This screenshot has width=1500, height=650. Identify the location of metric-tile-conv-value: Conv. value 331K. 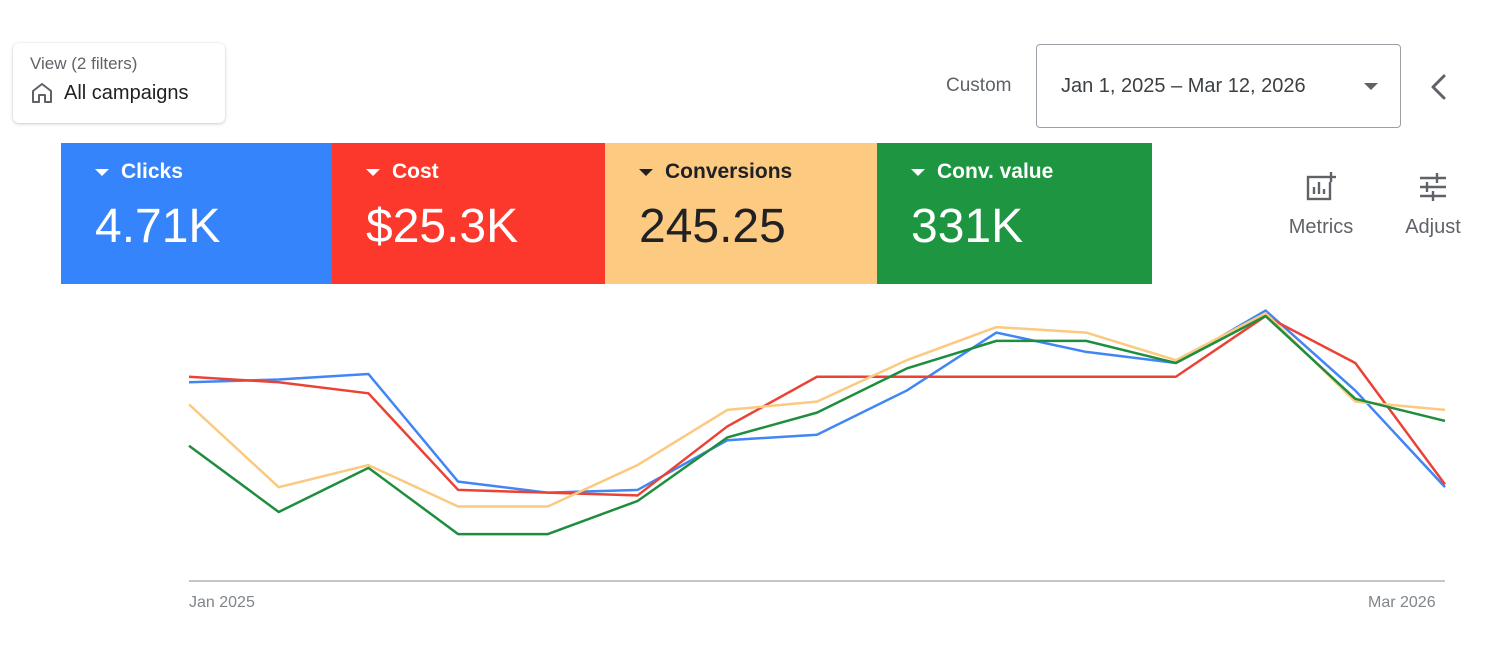
(1014, 213).